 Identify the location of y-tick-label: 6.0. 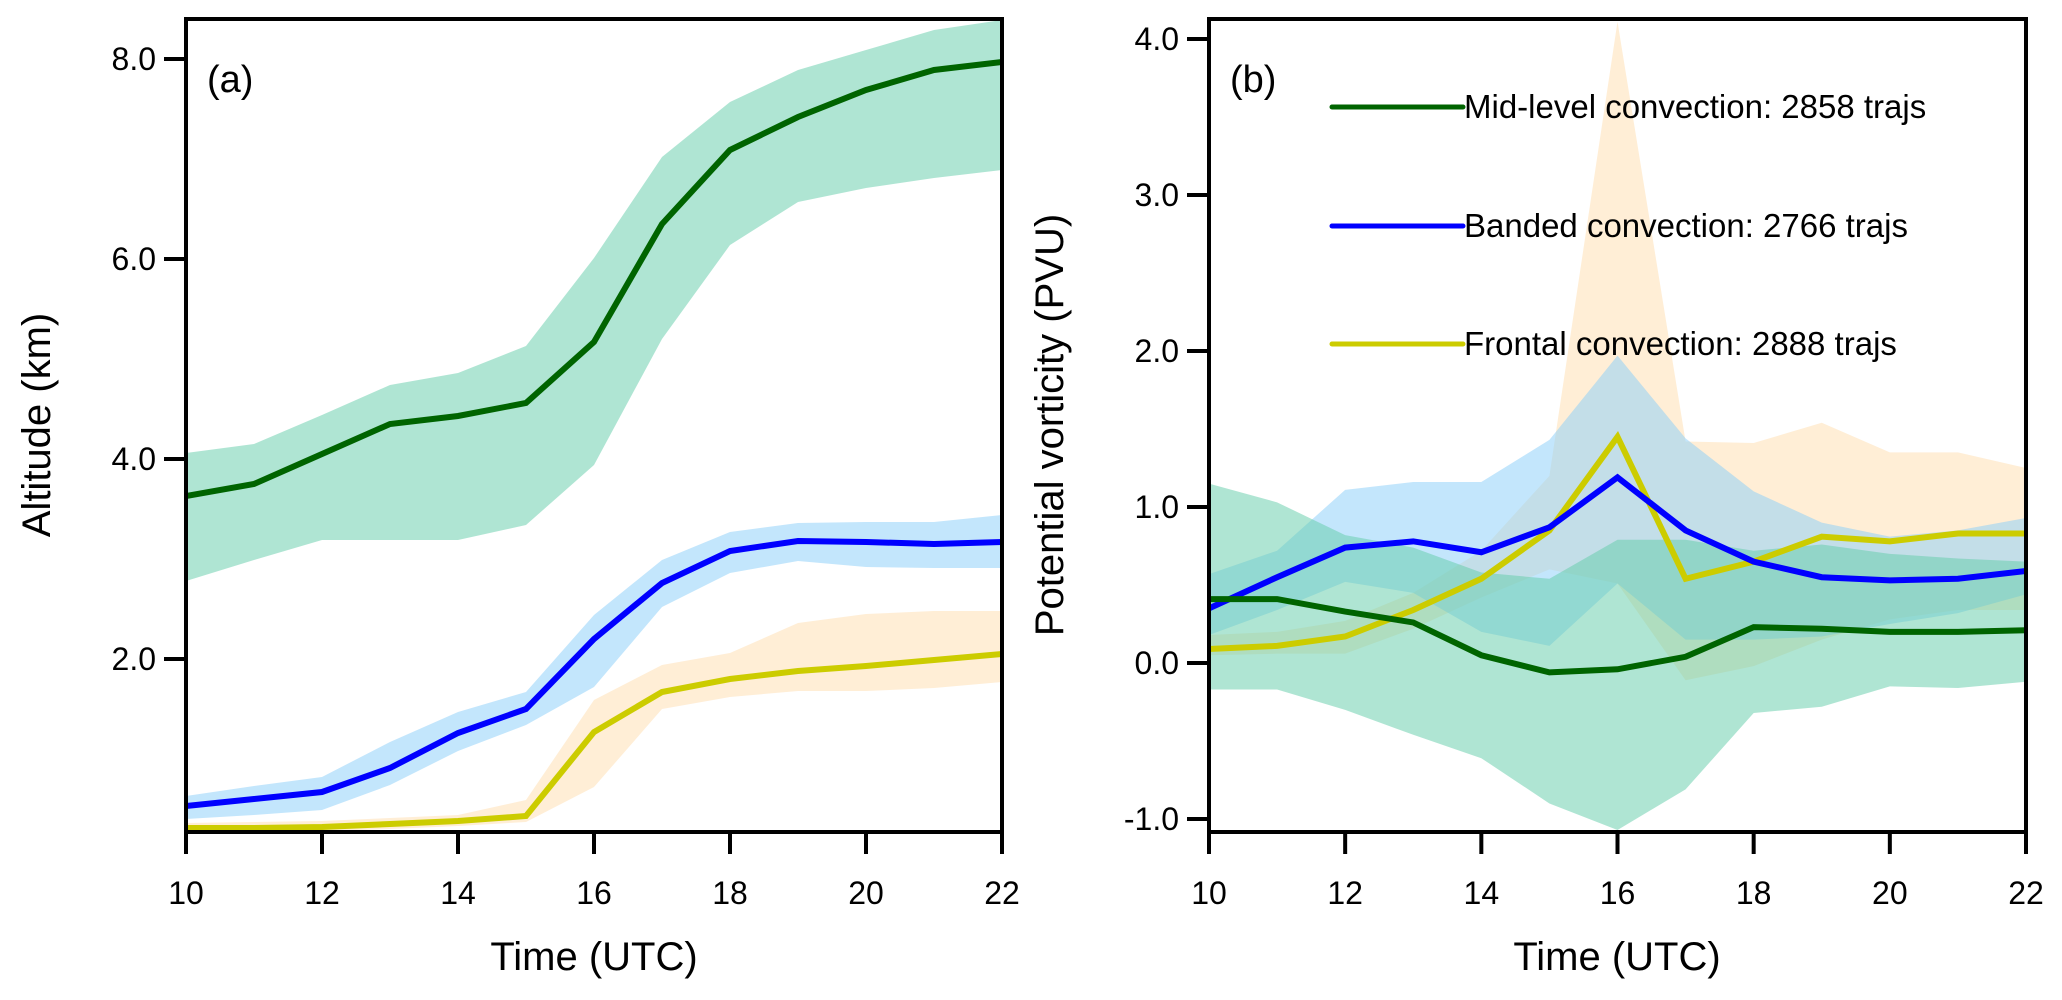
(134, 259).